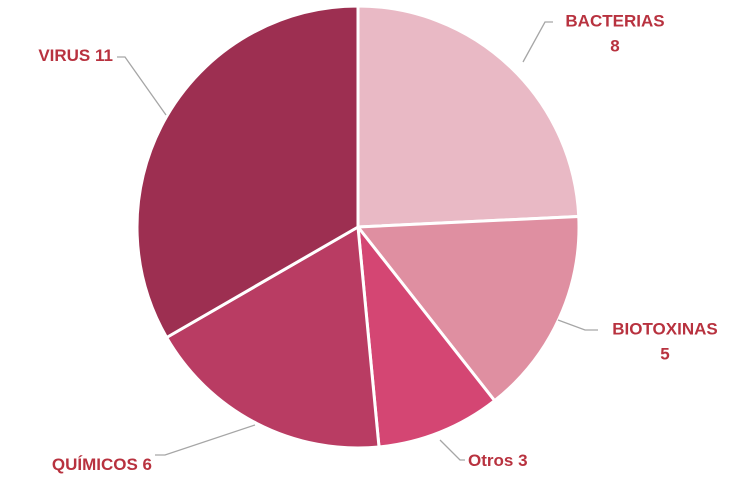 Image resolution: width=741 pixels, height=478 pixels. I want to click on slice-label: QUÍMICOS 6, so click(102, 464).